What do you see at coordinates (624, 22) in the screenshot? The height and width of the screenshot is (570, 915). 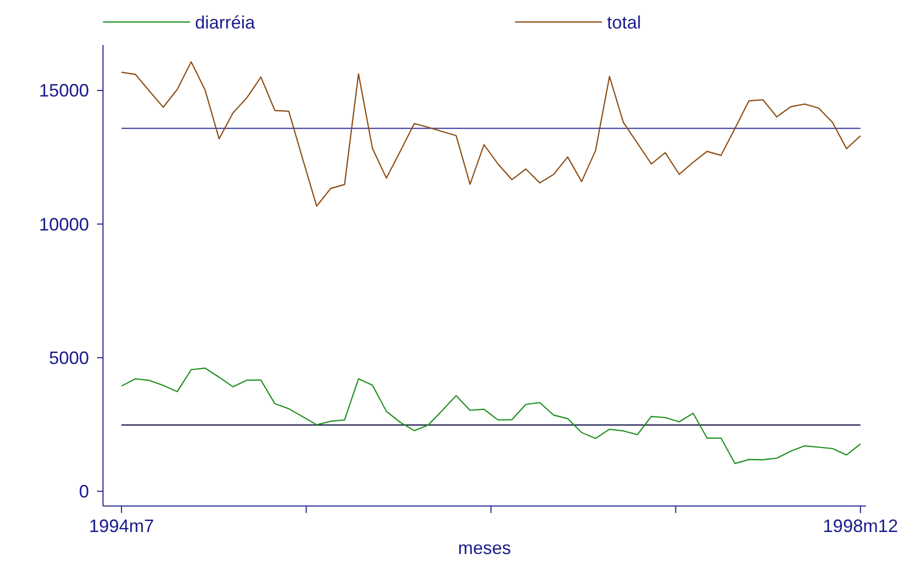 I see `legend-label: total` at bounding box center [624, 22].